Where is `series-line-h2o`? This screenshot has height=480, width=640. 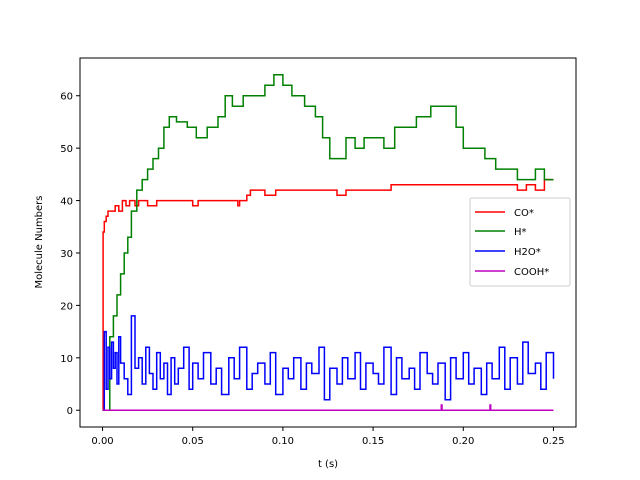
series-line-h2o is located at coordinates (328, 363).